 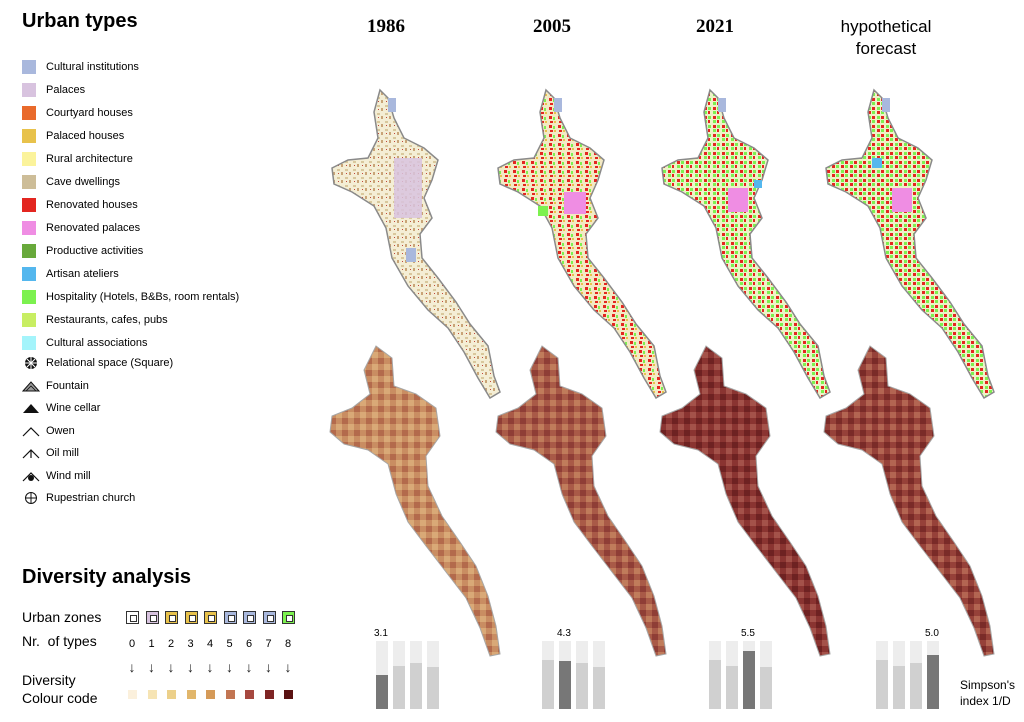 I want to click on type-count-number: 8, so click(x=288, y=644).